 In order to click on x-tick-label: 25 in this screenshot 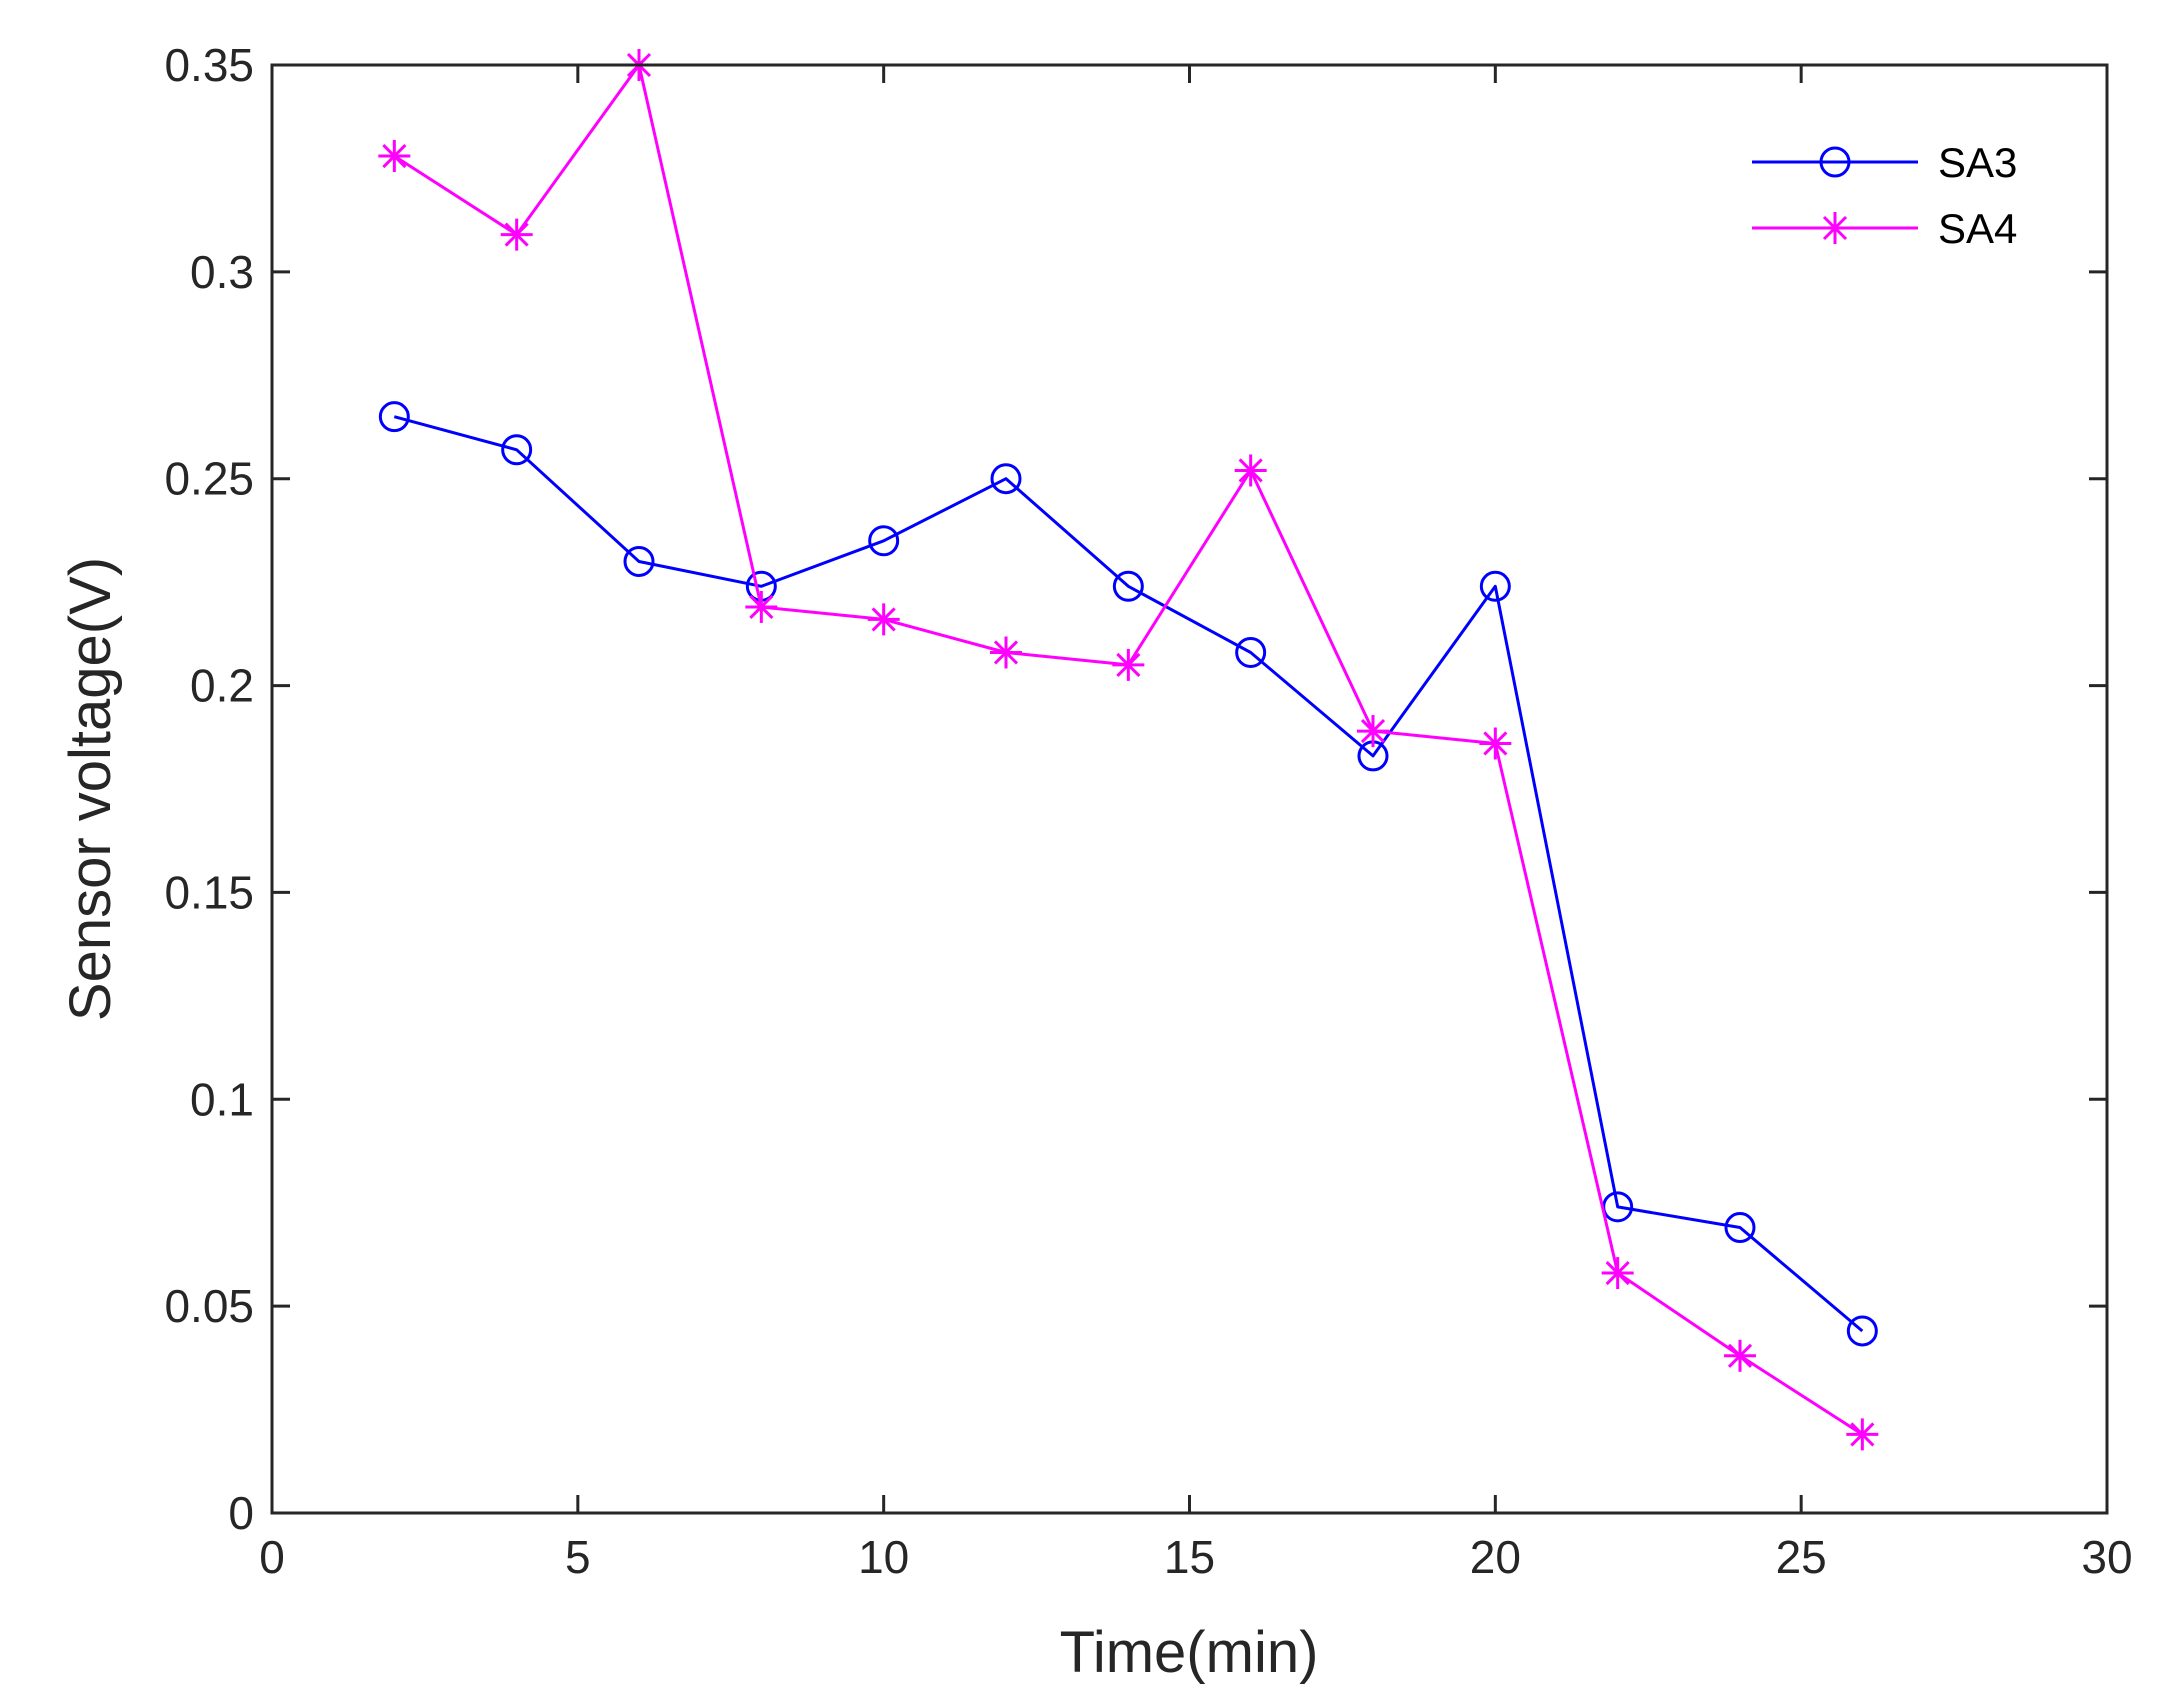, I will do `click(1801, 1557)`.